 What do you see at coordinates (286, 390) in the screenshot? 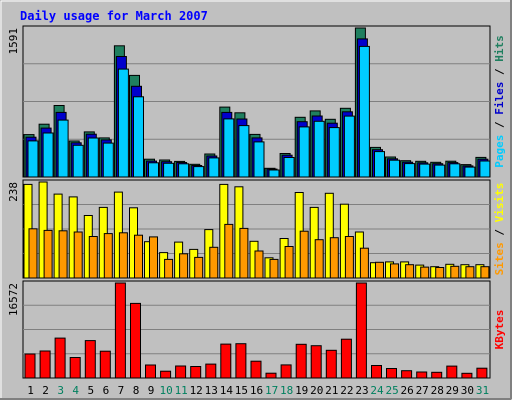
I see `x-tick-label: 18` at bounding box center [286, 390].